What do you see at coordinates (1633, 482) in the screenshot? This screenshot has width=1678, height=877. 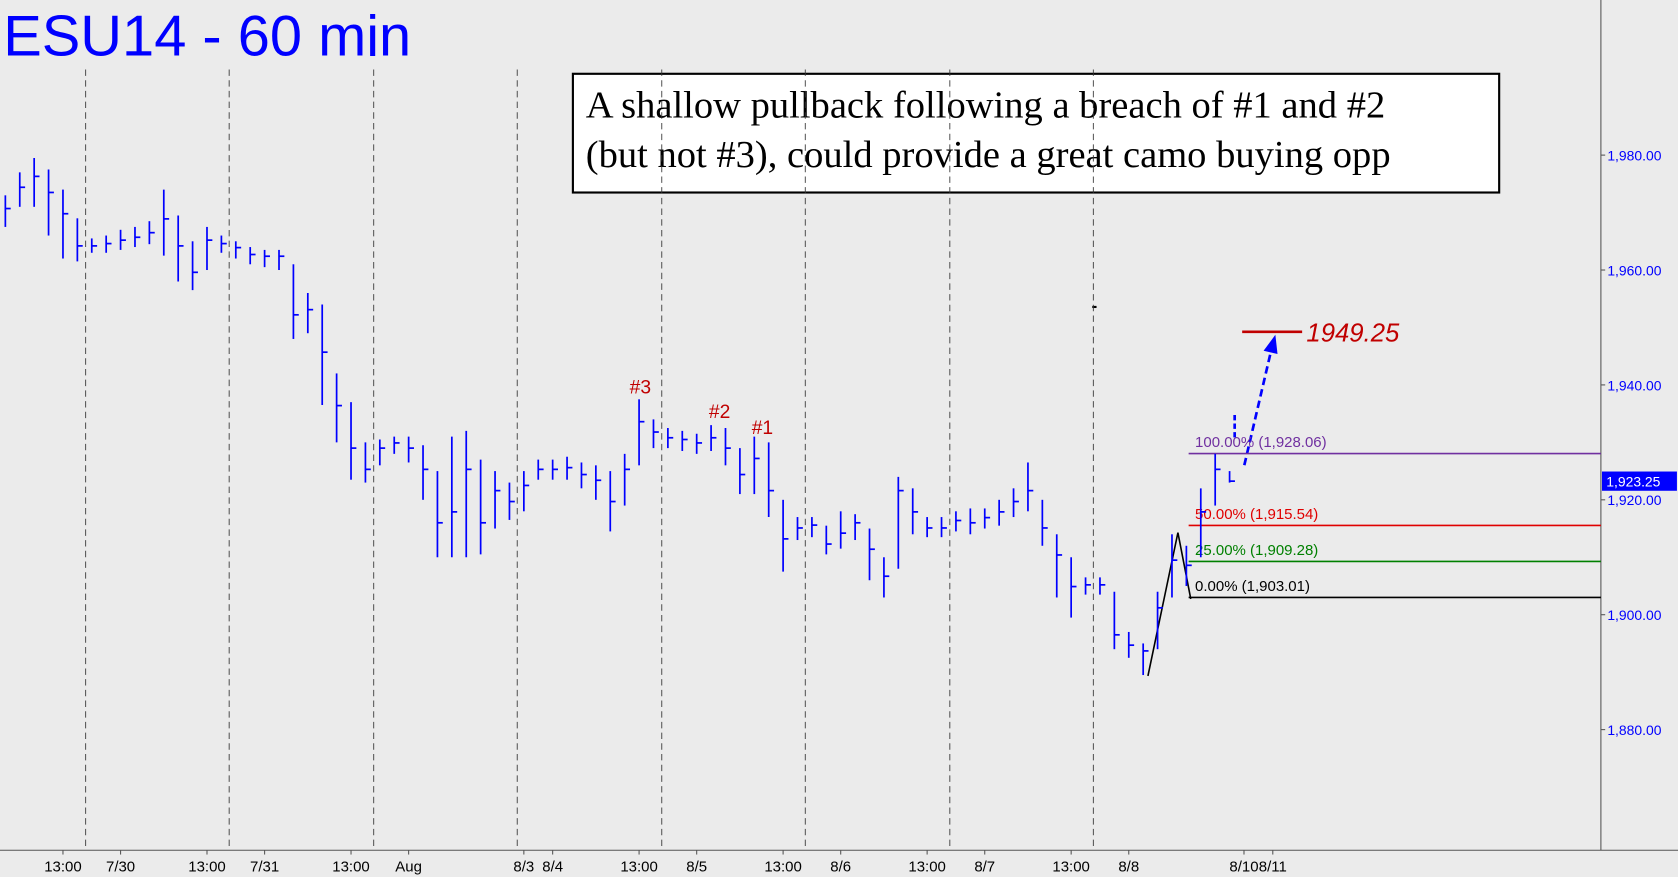 I see `last-price-label: 1,923.25` at bounding box center [1633, 482].